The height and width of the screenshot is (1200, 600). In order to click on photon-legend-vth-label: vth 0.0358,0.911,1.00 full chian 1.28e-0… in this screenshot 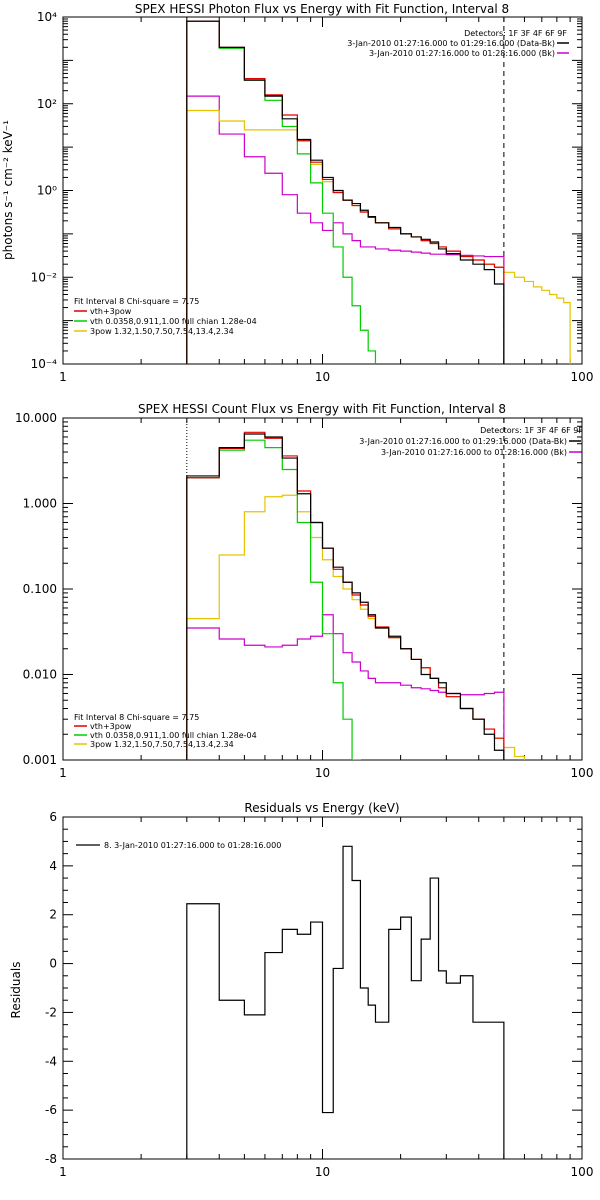, I will do `click(173, 321)`.